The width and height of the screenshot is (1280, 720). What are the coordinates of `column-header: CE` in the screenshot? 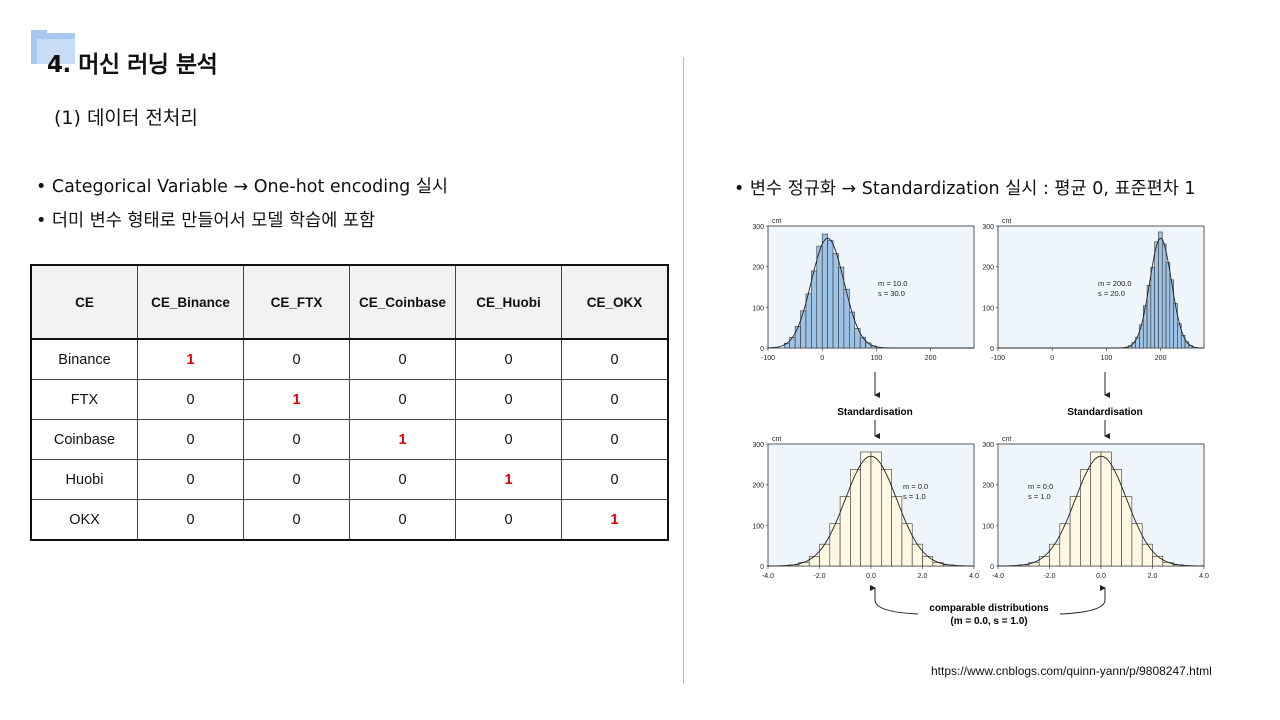 It's located at (84, 302).